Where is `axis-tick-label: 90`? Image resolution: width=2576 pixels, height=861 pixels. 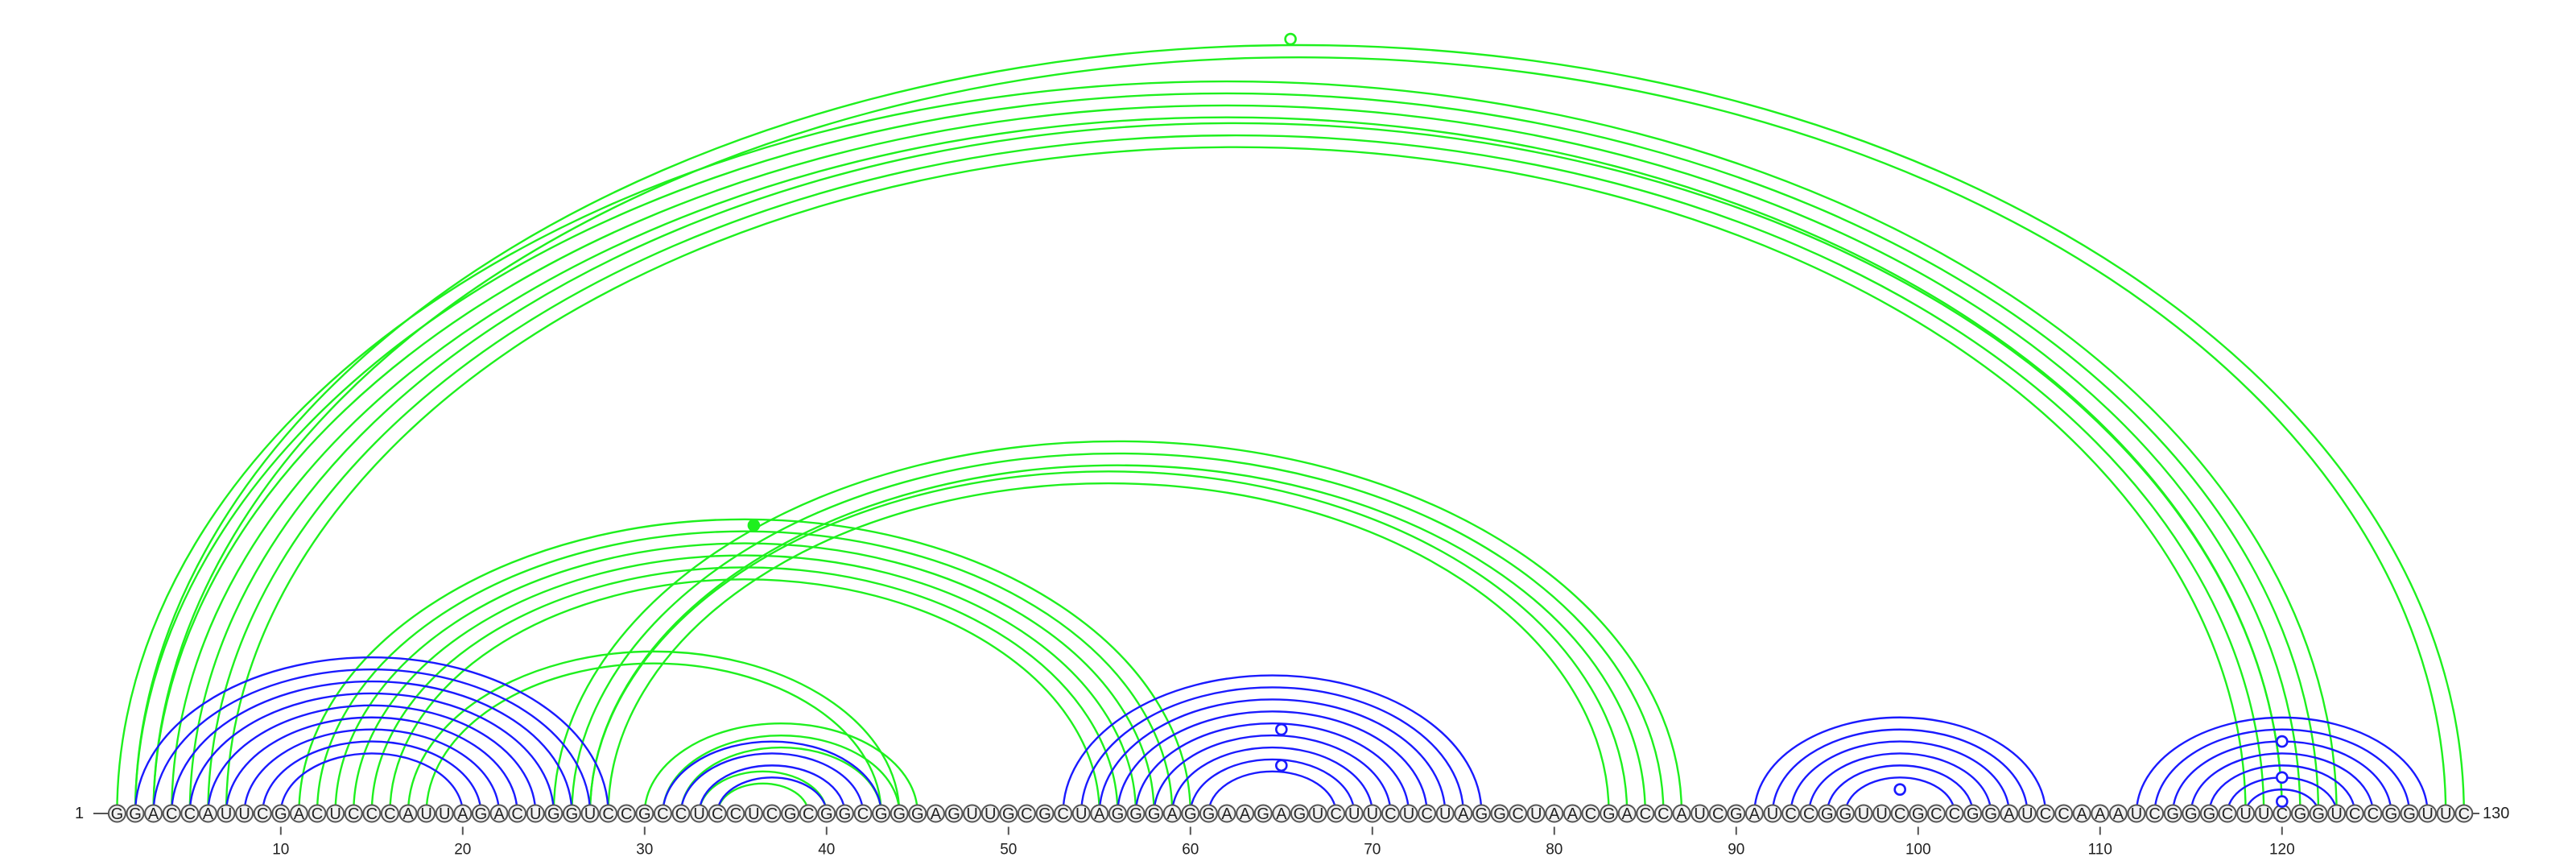
axis-tick-label: 90 is located at coordinates (1736, 850).